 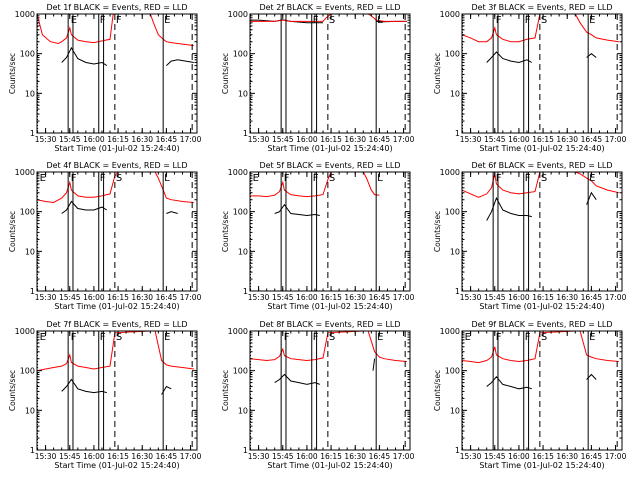 What do you see at coordinates (541, 165) in the screenshot?
I see `panel-title: Det 6f BLACK = Events, RED = LLD` at bounding box center [541, 165].